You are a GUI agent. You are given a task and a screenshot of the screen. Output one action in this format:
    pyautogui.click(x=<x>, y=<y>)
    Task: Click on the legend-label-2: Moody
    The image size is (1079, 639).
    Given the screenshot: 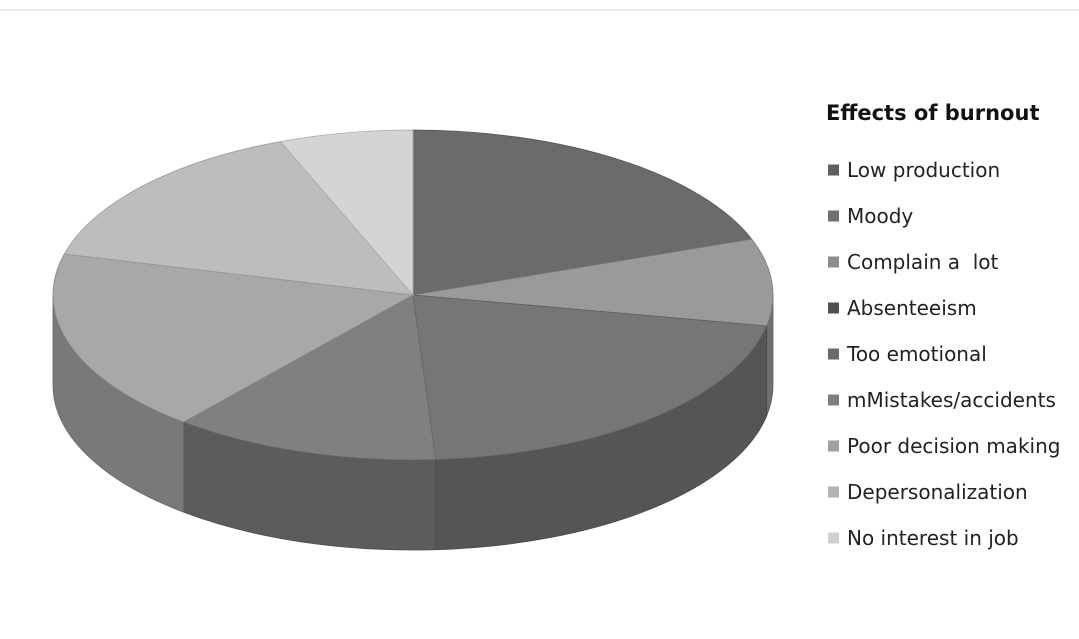 What is the action you would take?
    pyautogui.click(x=880, y=216)
    